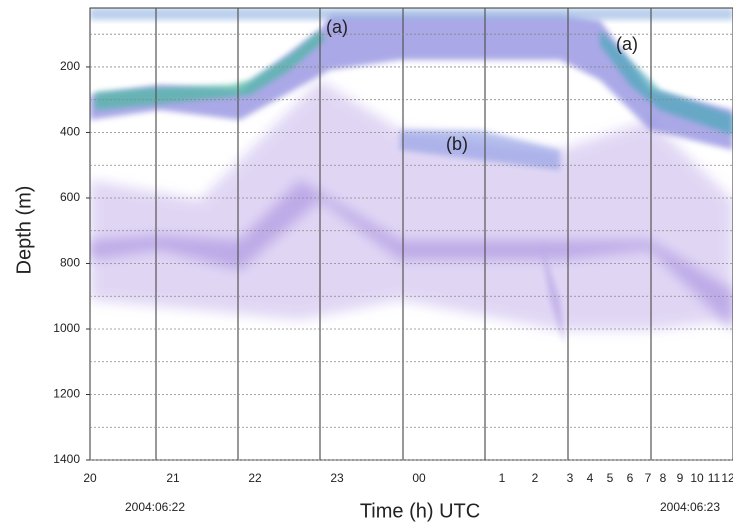 This screenshot has width=733, height=527. I want to click on x-tick-label: 22, so click(255, 478).